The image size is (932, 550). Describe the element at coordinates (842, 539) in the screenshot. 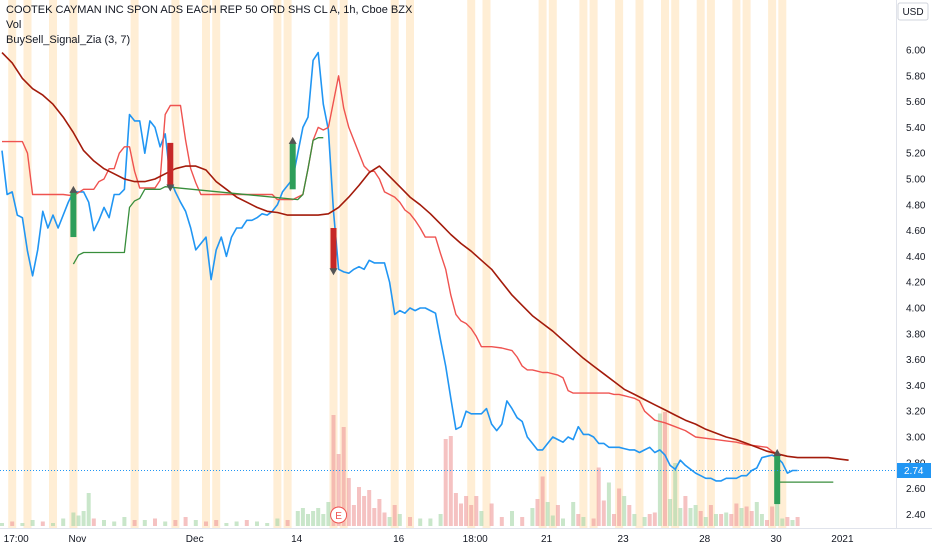

I see `x-tick-label: 2021` at that location.